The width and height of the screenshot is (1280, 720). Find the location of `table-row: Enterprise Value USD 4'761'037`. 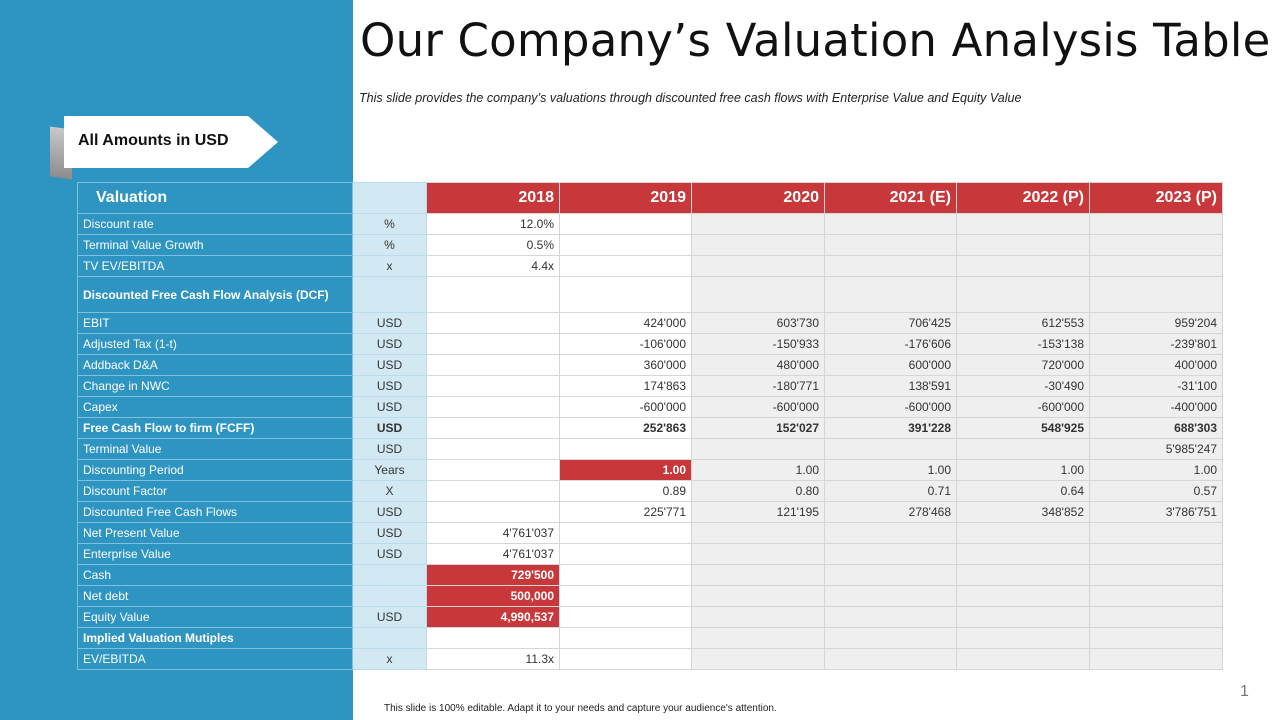

table-row: Enterprise Value USD 4'761'037 is located at coordinates (650, 554).